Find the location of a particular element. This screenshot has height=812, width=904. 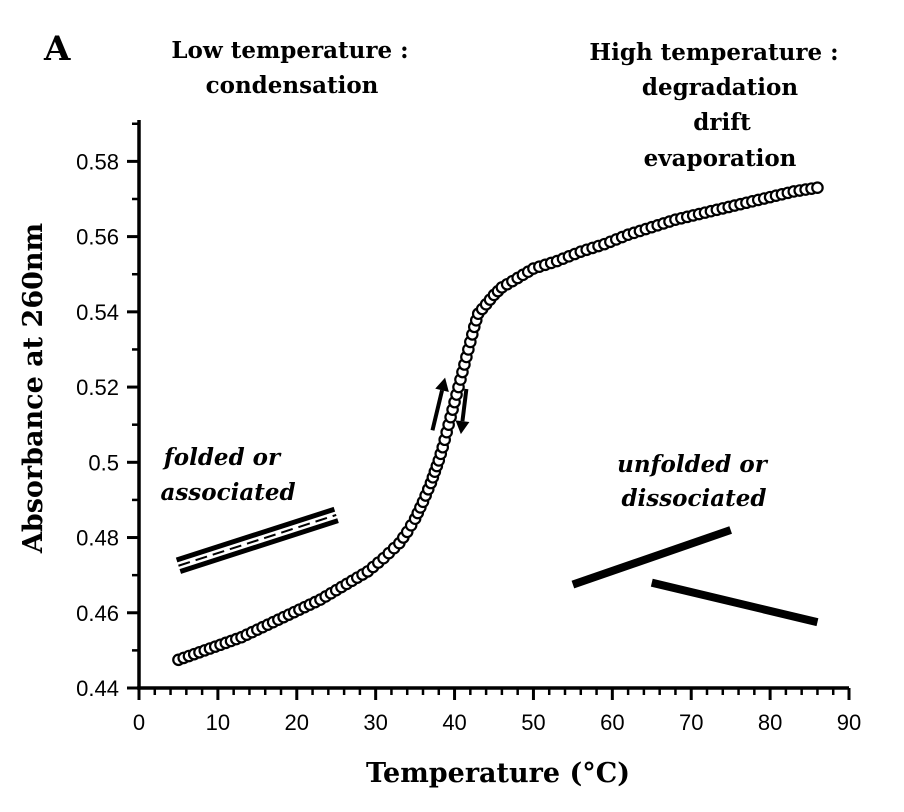

x-tick-label: 70 is located at coordinates (691, 722).